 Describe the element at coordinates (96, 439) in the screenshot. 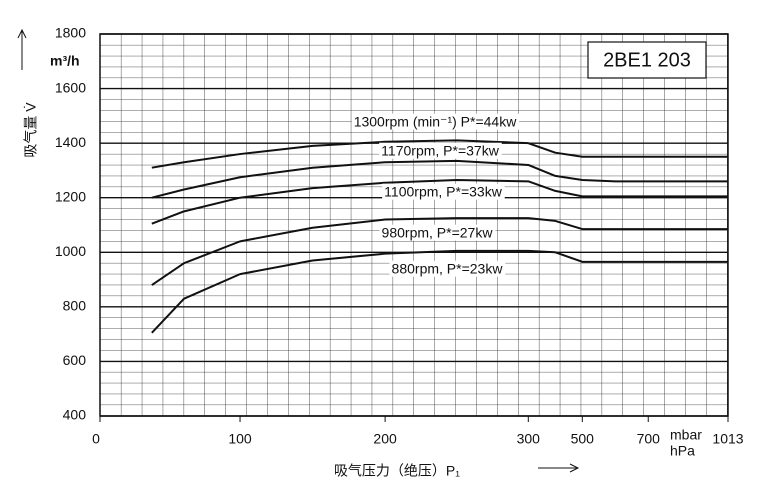

I see `x-tick-label: 0` at that location.